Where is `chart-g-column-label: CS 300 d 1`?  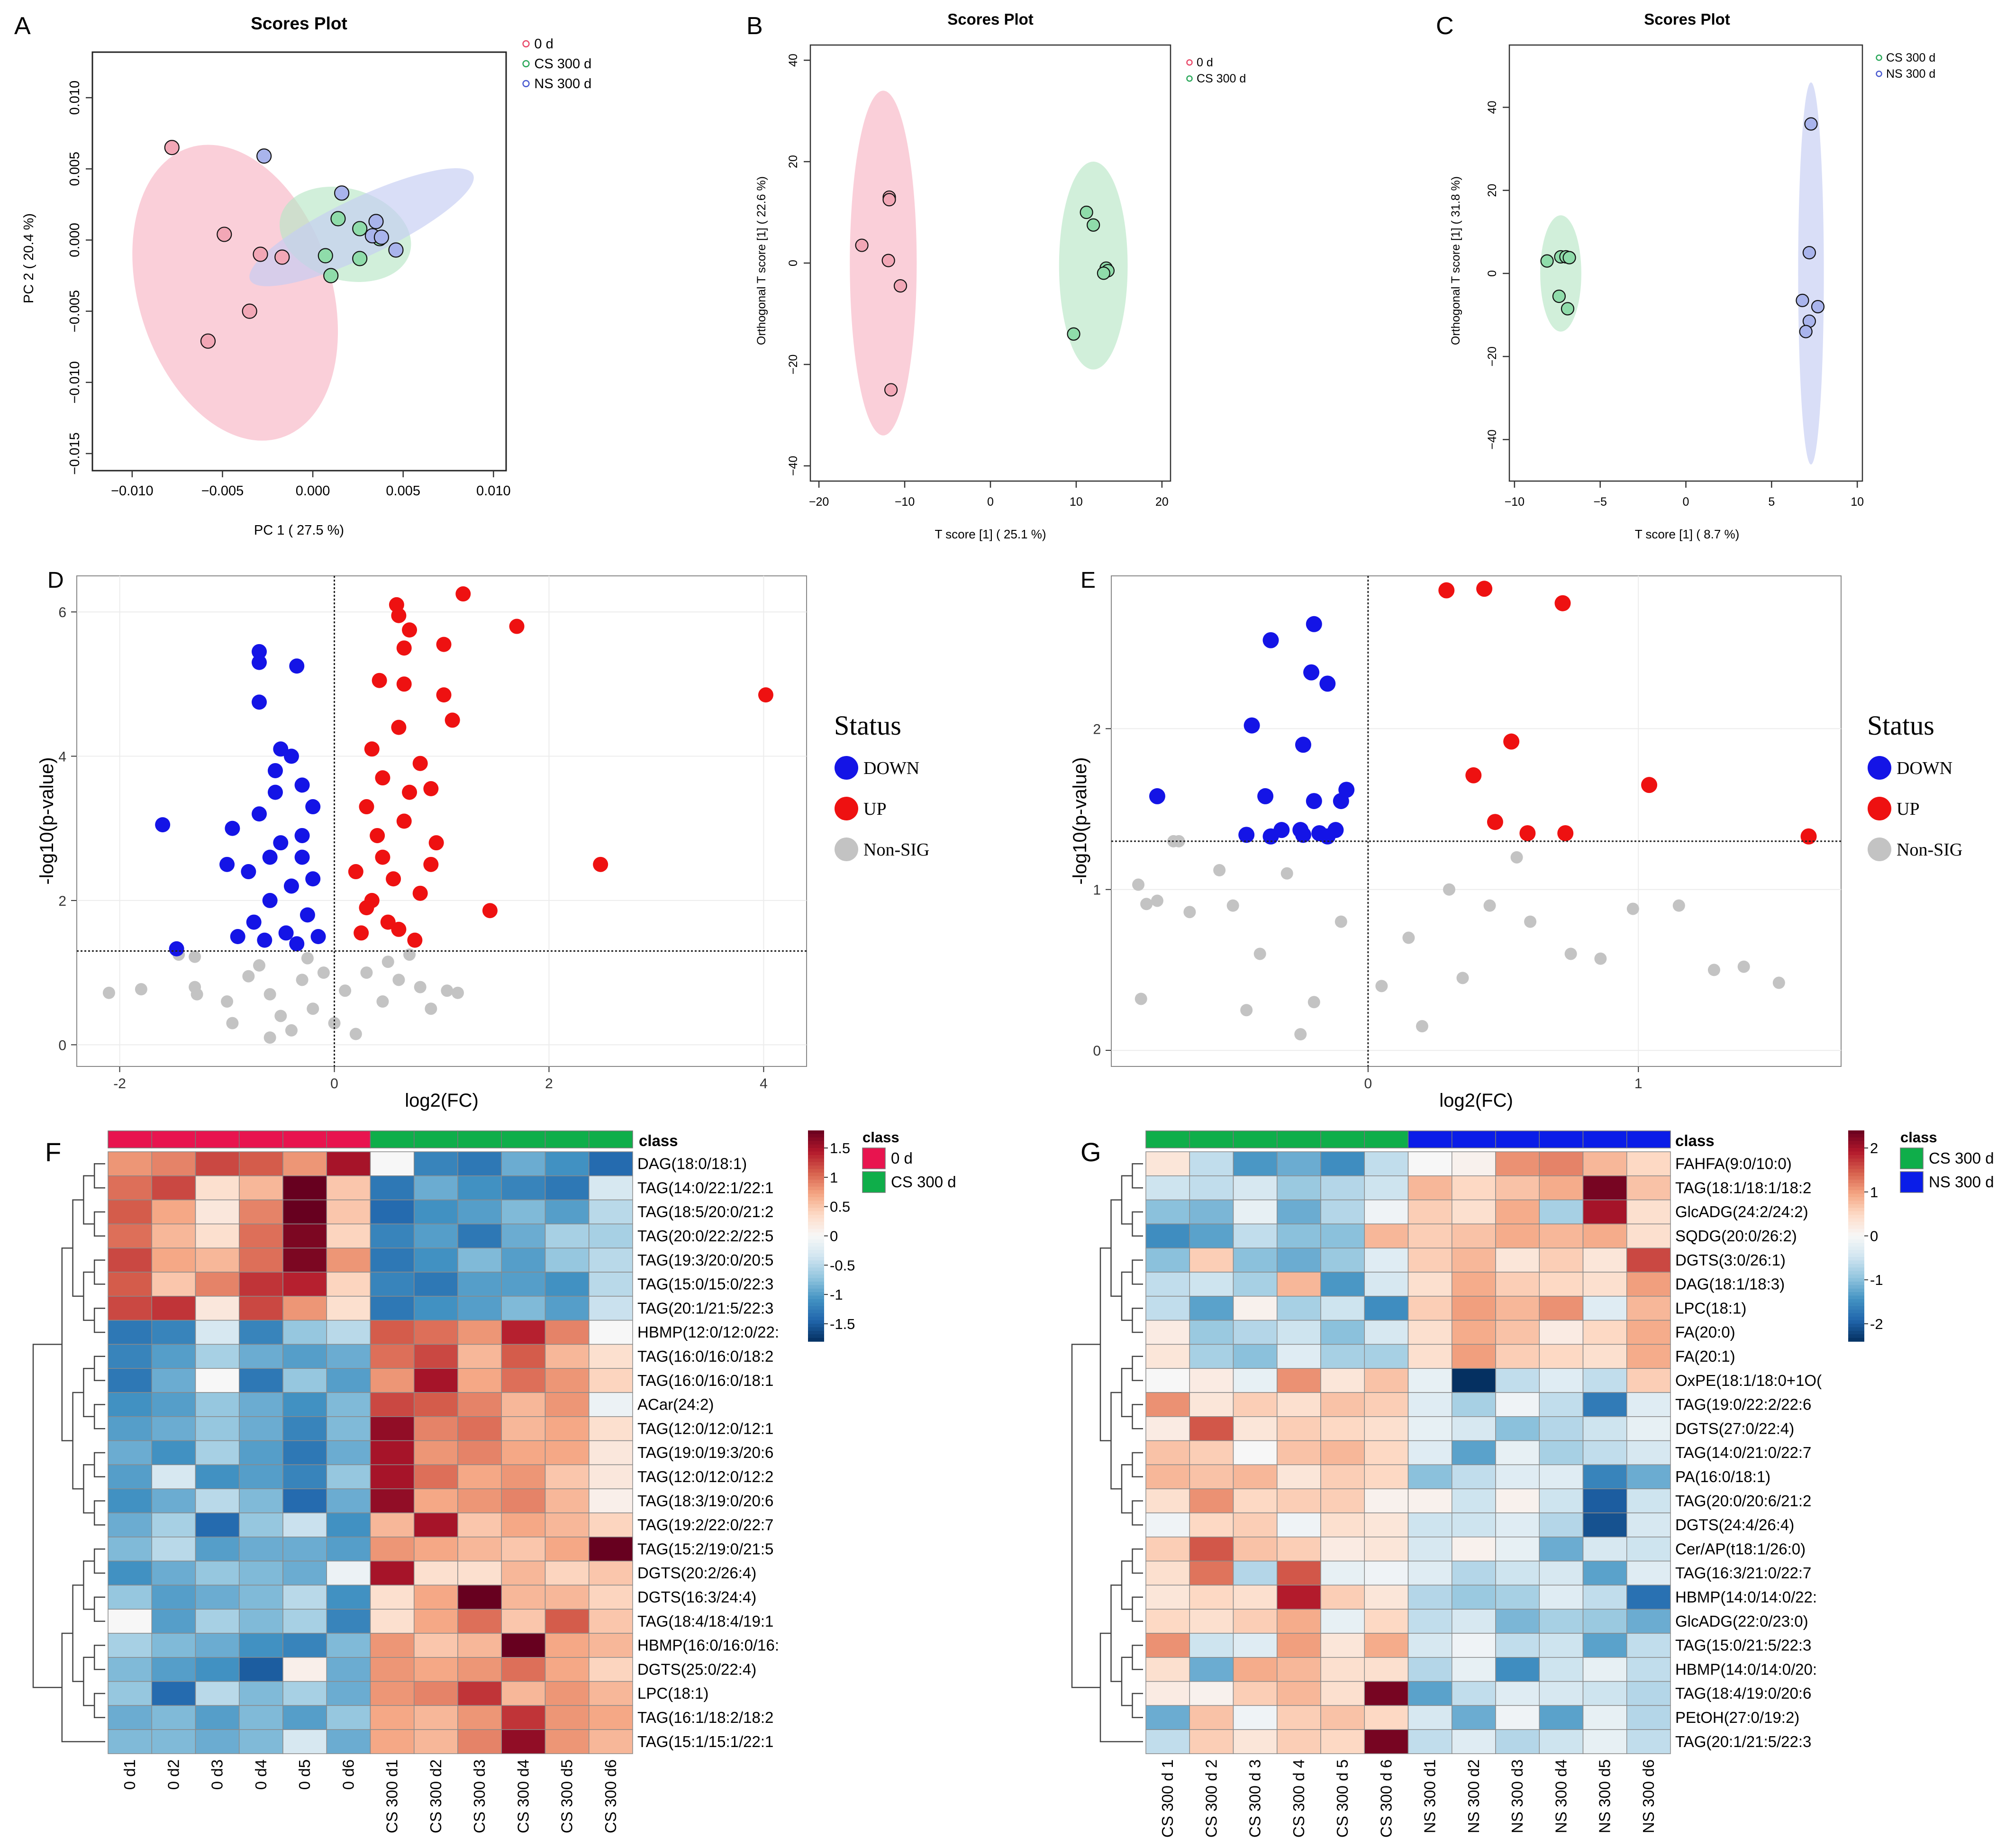
chart-g-column-label: CS 300 d 1 is located at coordinates (1167, 1798).